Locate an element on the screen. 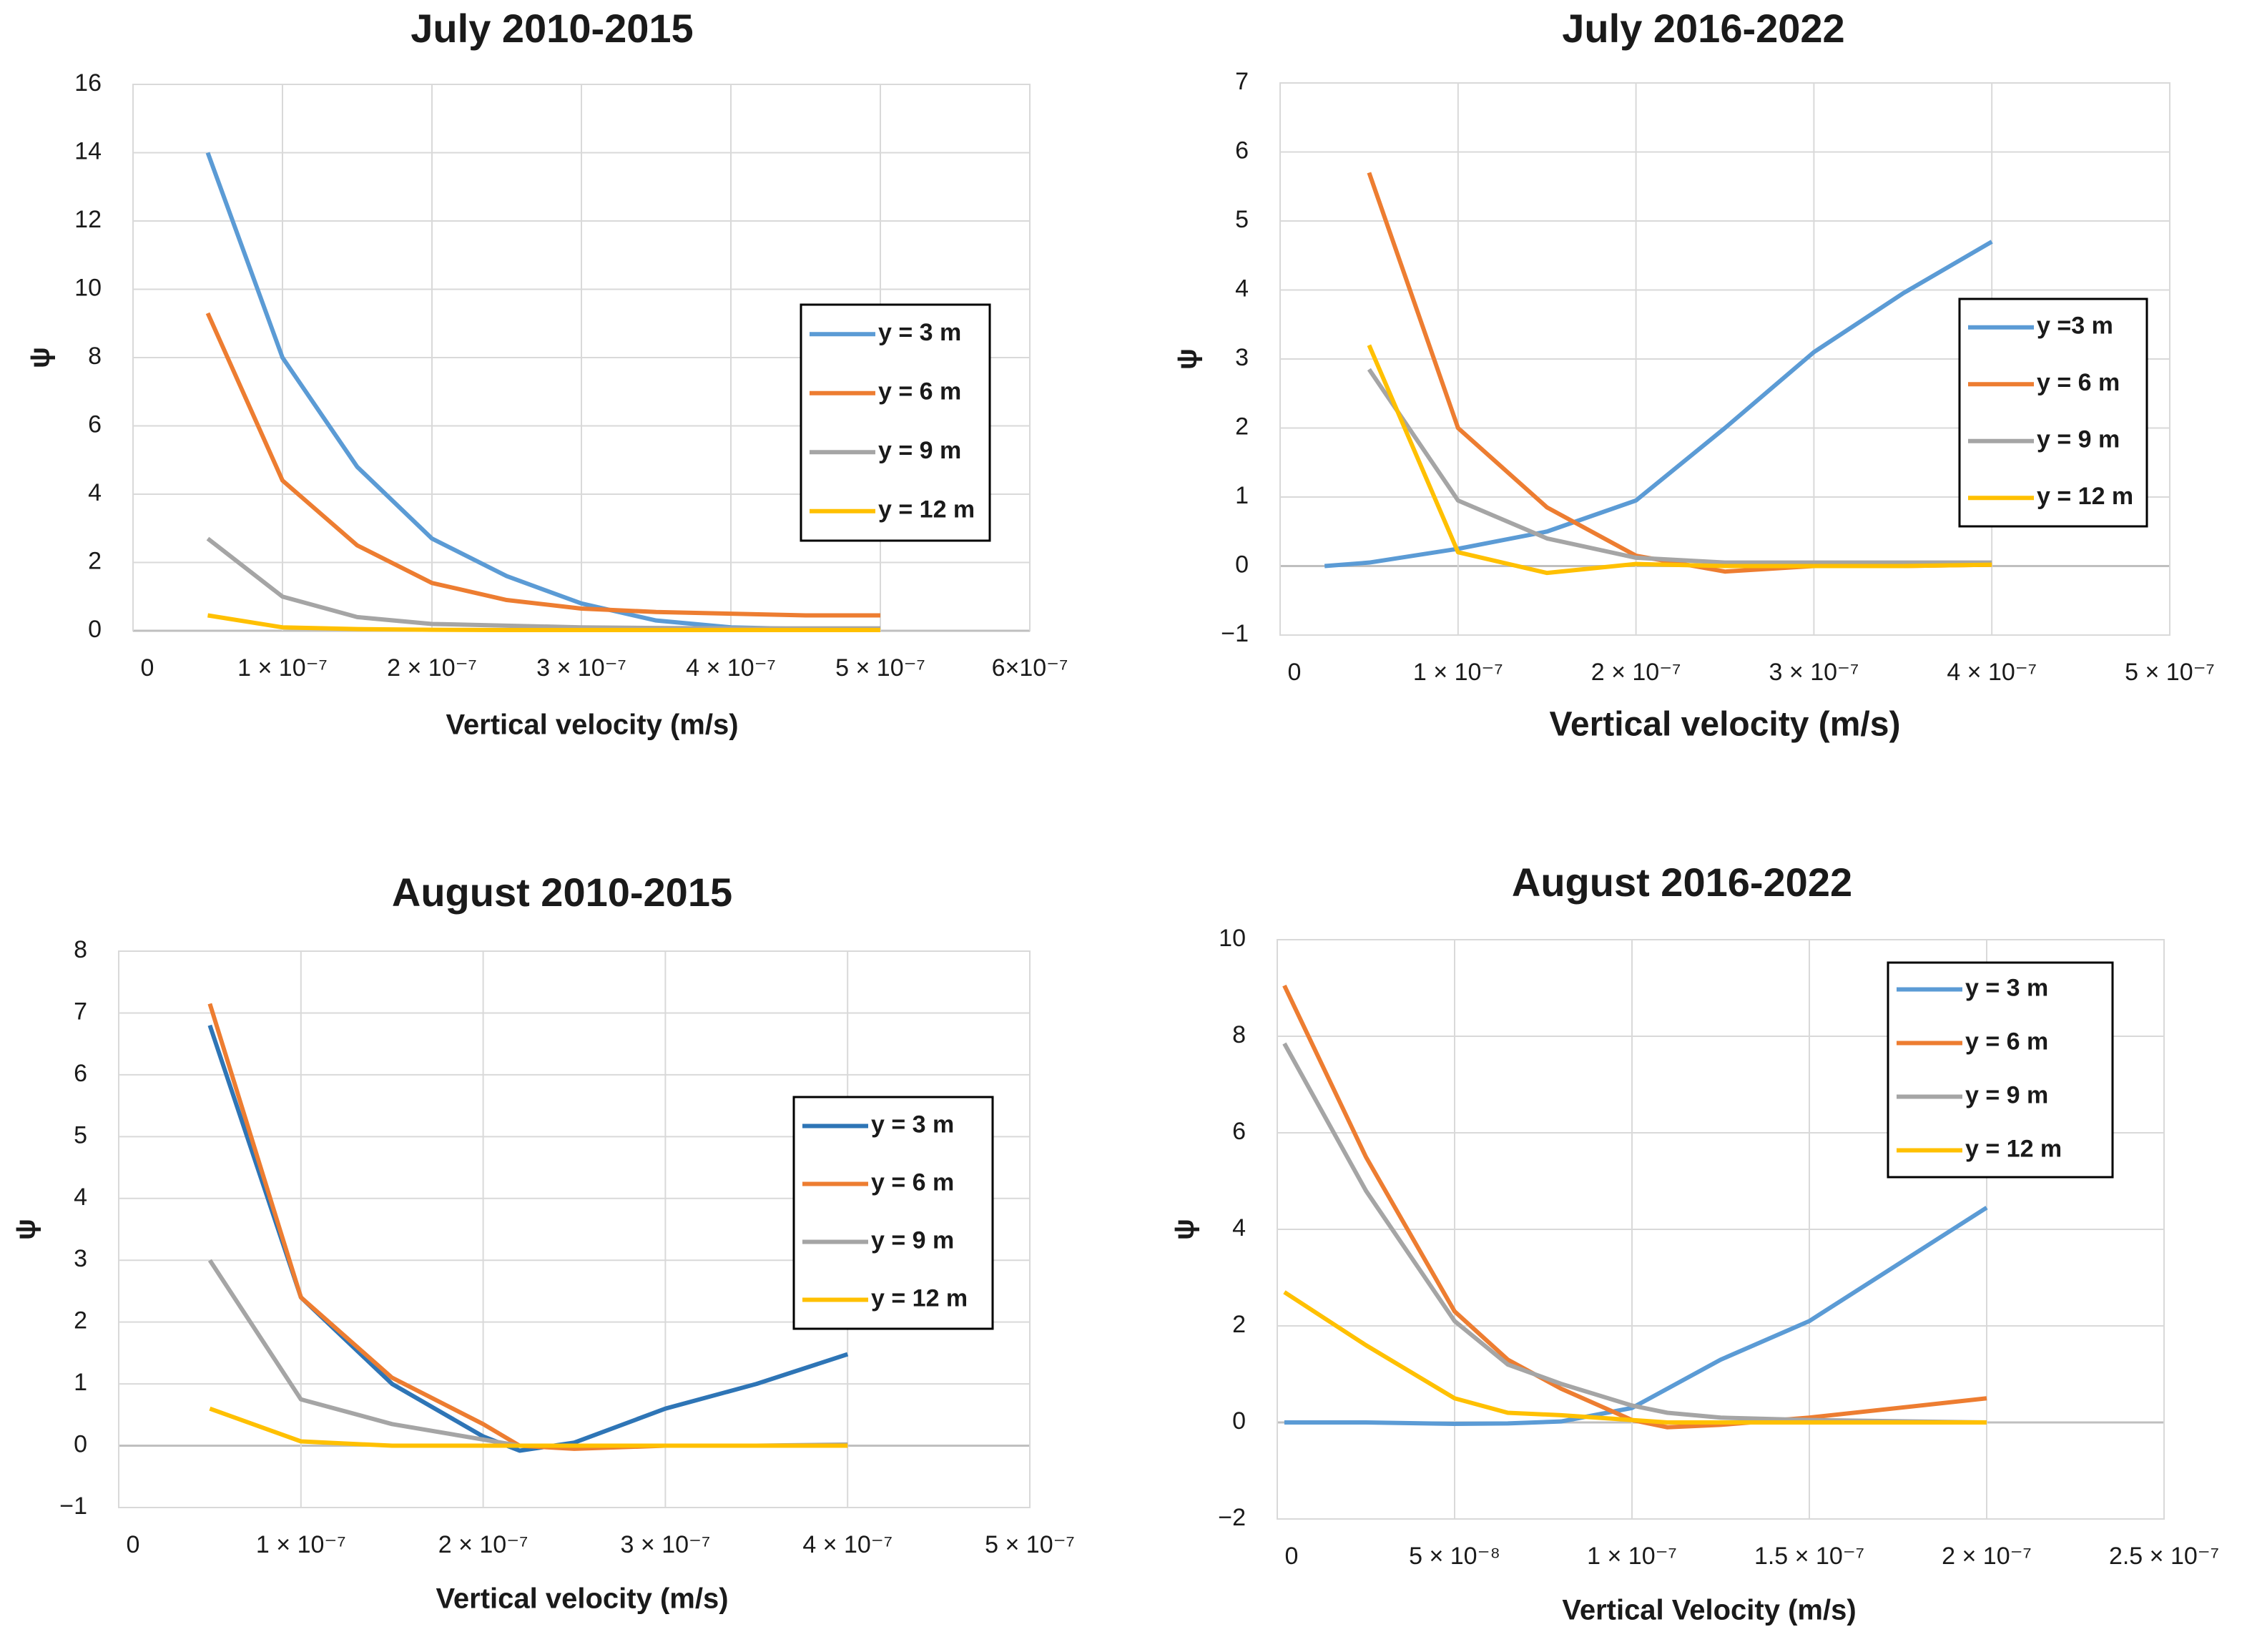 The height and width of the screenshot is (1652, 2247). y-tick-label: 12 is located at coordinates (88, 220).